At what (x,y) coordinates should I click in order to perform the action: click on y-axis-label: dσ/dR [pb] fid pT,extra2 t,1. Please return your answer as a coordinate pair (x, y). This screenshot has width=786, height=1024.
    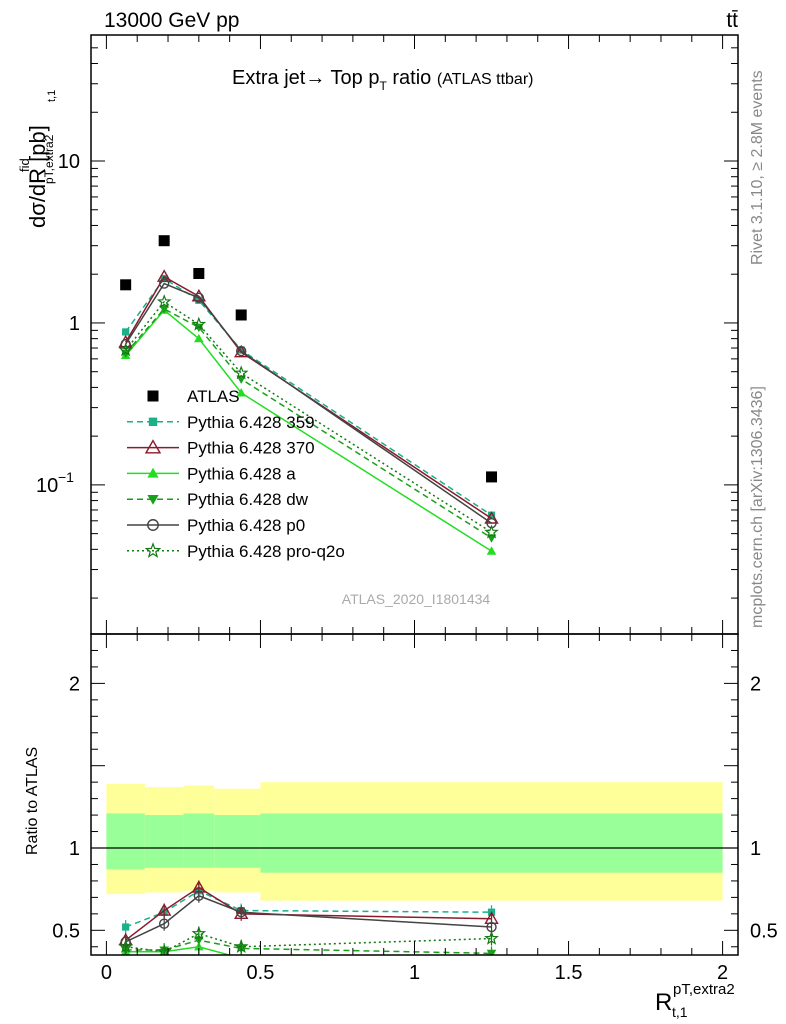
    Looking at the image, I should click on (37, 159).